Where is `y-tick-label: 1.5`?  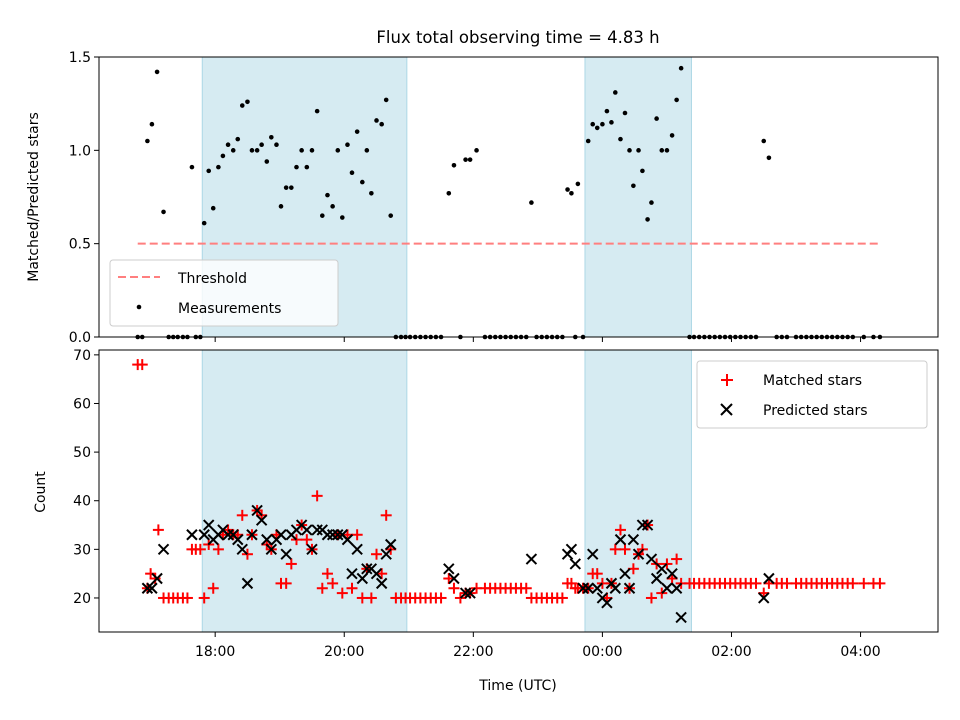 y-tick-label: 1.5 is located at coordinates (80, 58).